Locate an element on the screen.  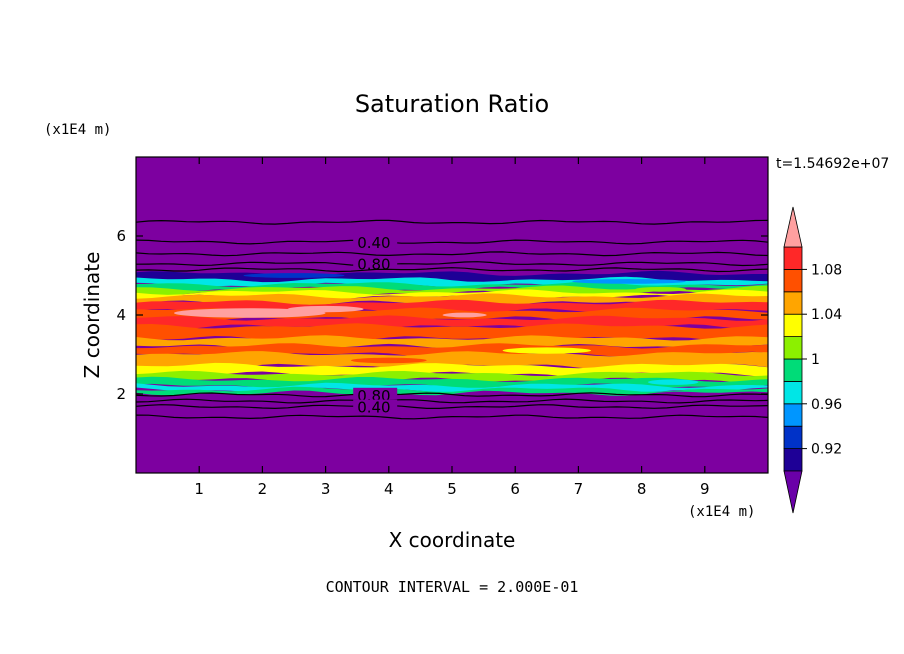
x-tick-label: 8 is located at coordinates (642, 489).